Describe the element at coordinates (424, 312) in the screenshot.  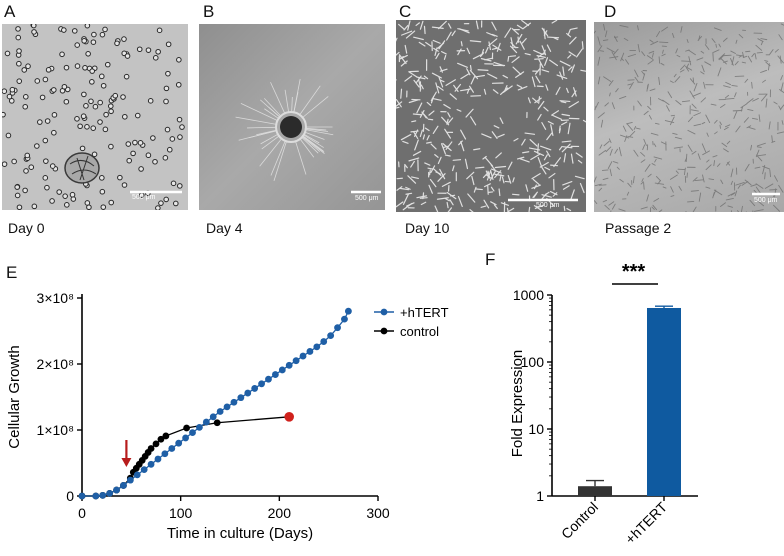
I see `e-legend-label: +hTERT` at that location.